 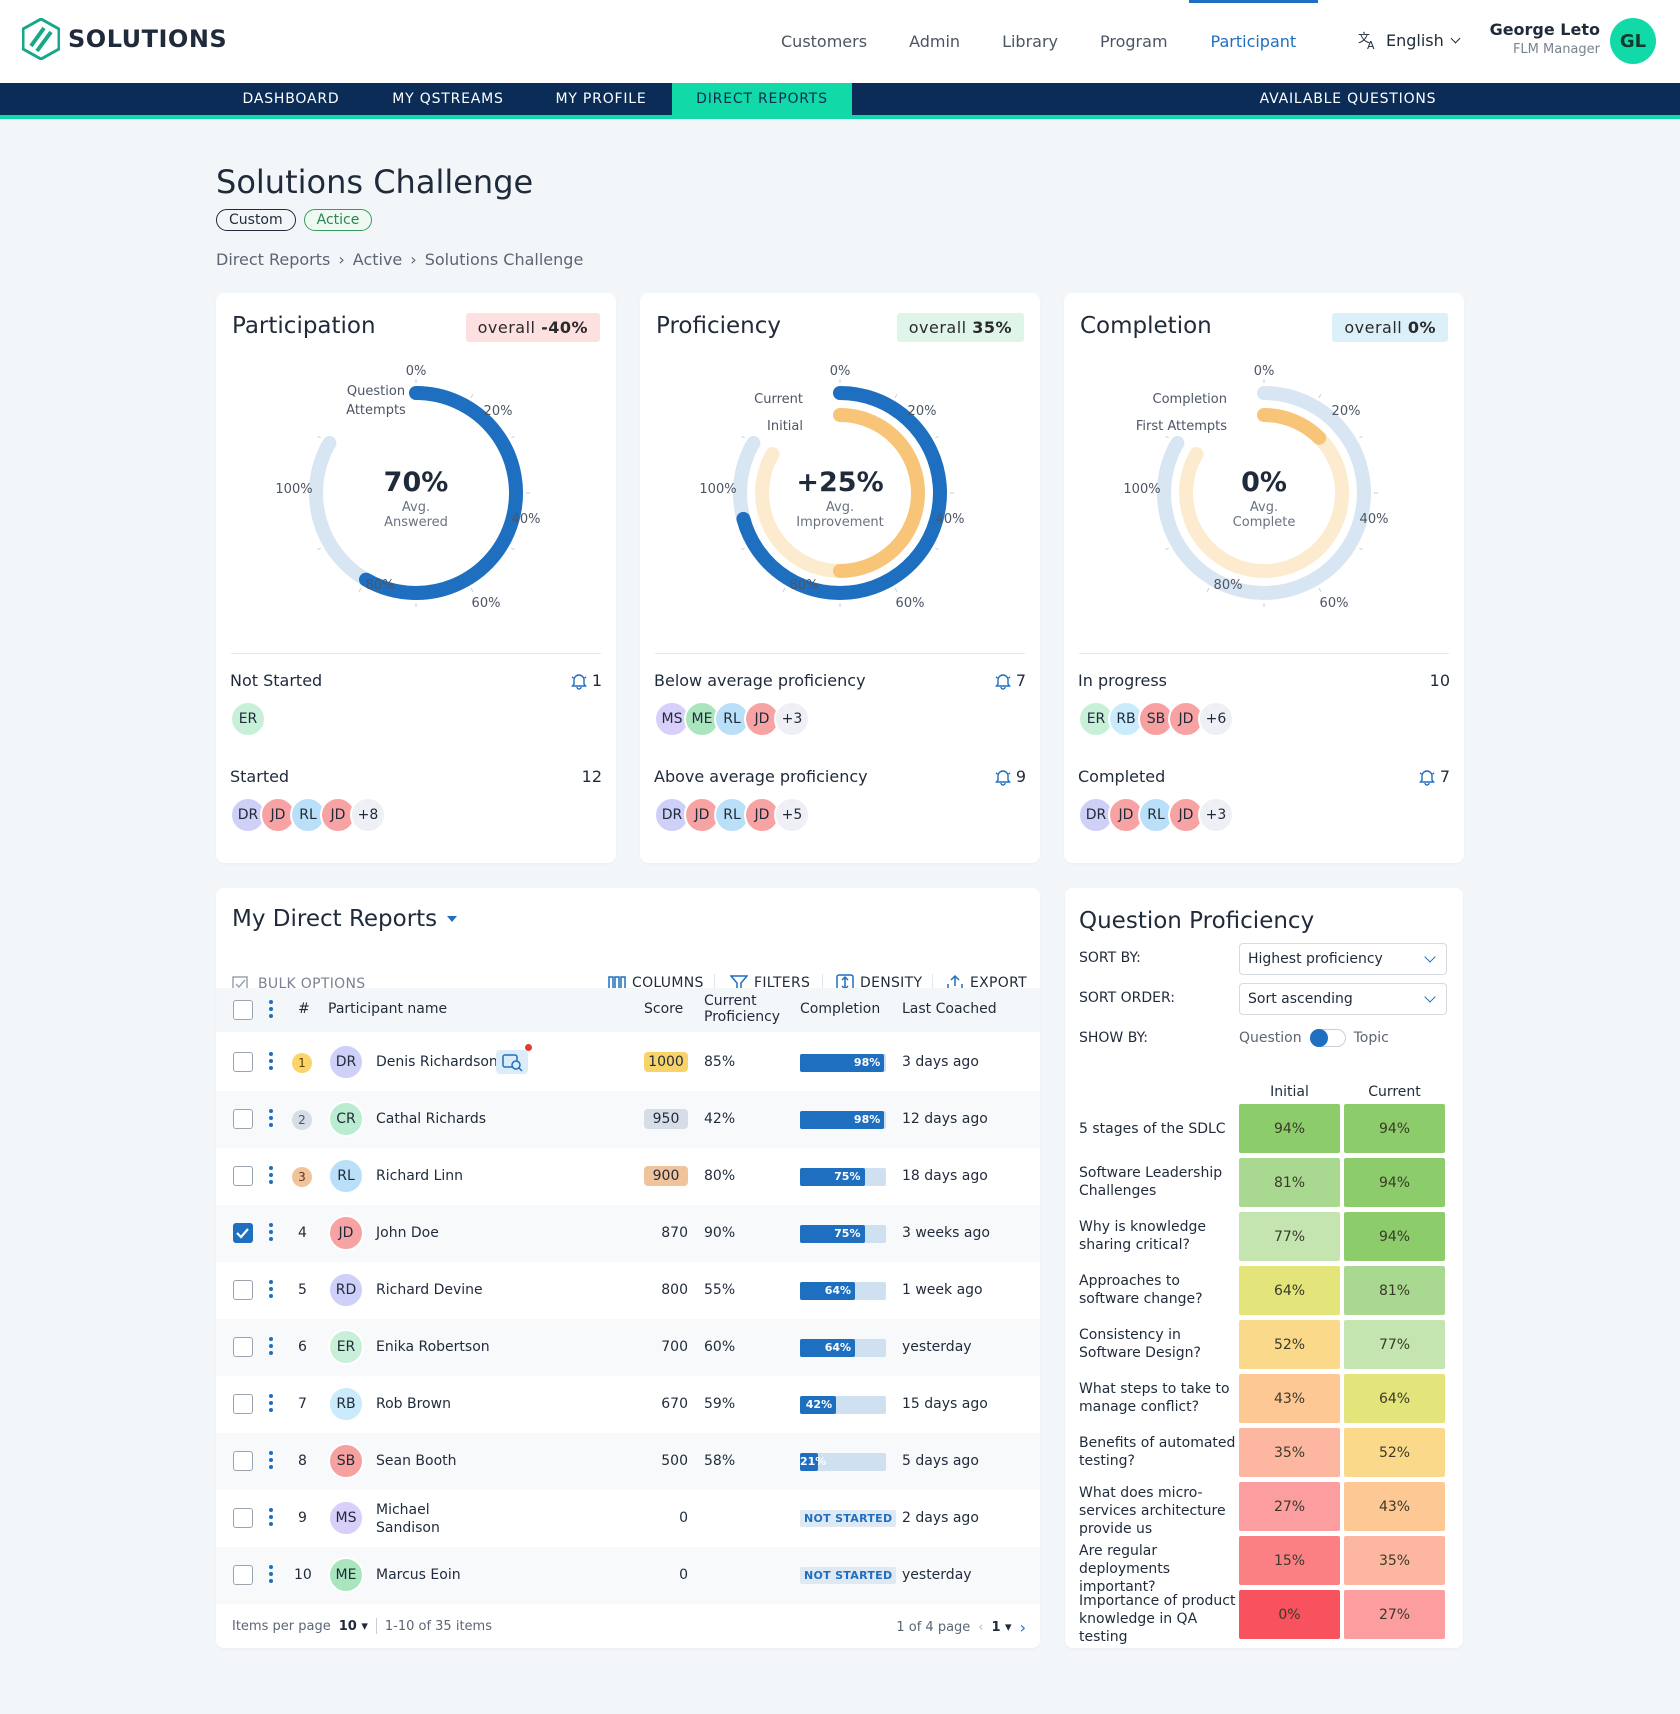 I want to click on participant-name: Cathal Richards, so click(x=431, y=1119).